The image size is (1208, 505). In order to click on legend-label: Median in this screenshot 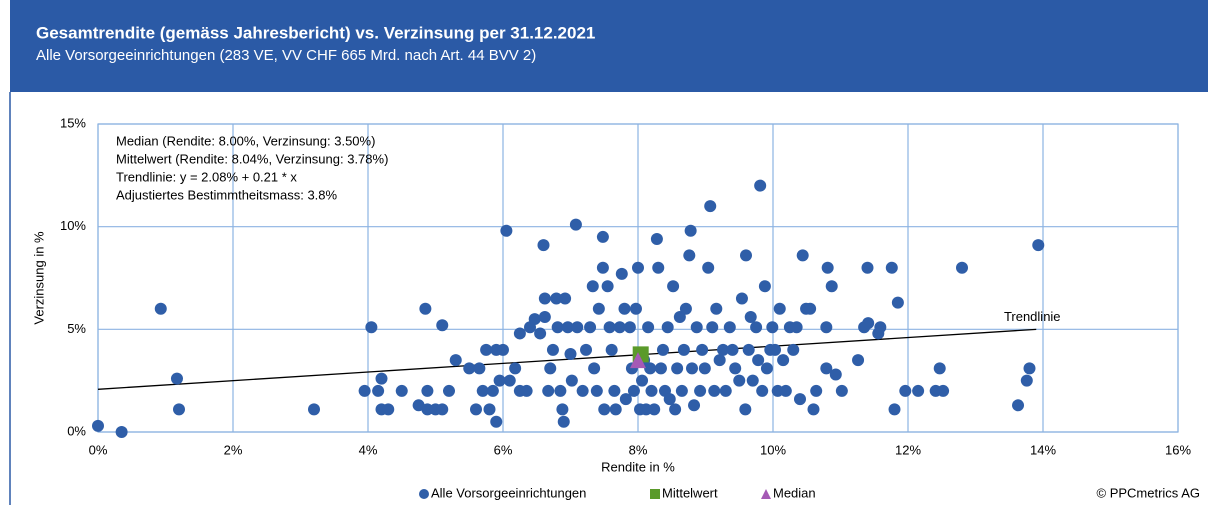, I will do `click(794, 492)`.